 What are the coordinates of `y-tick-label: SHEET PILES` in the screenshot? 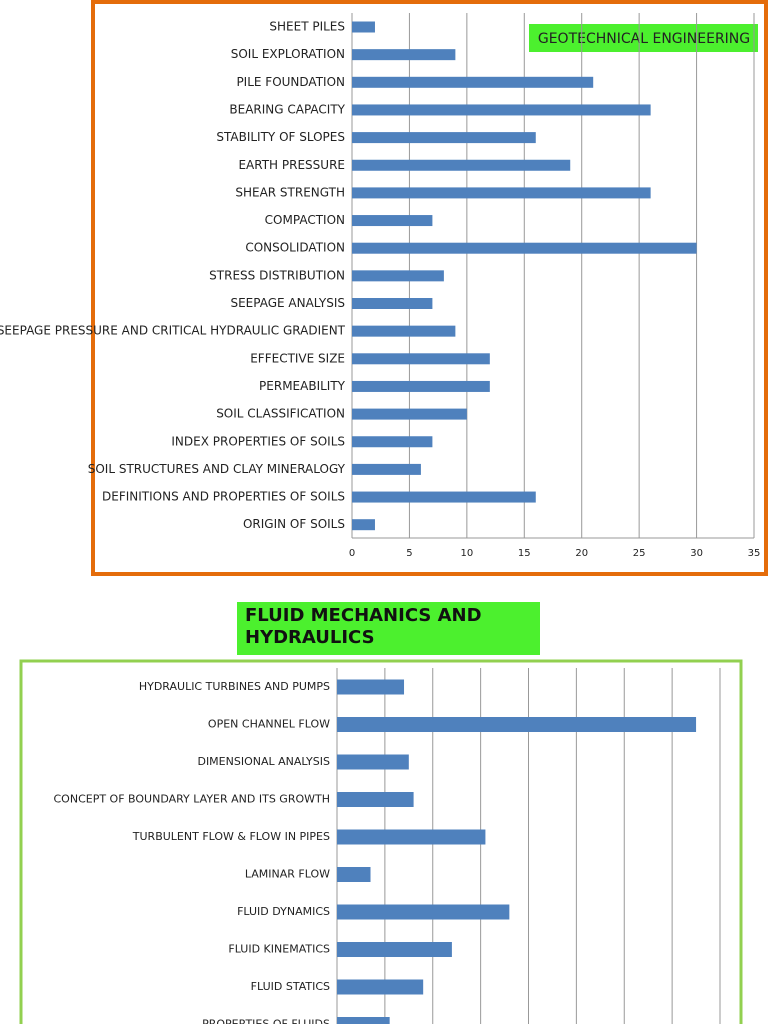 It's located at (307, 27).